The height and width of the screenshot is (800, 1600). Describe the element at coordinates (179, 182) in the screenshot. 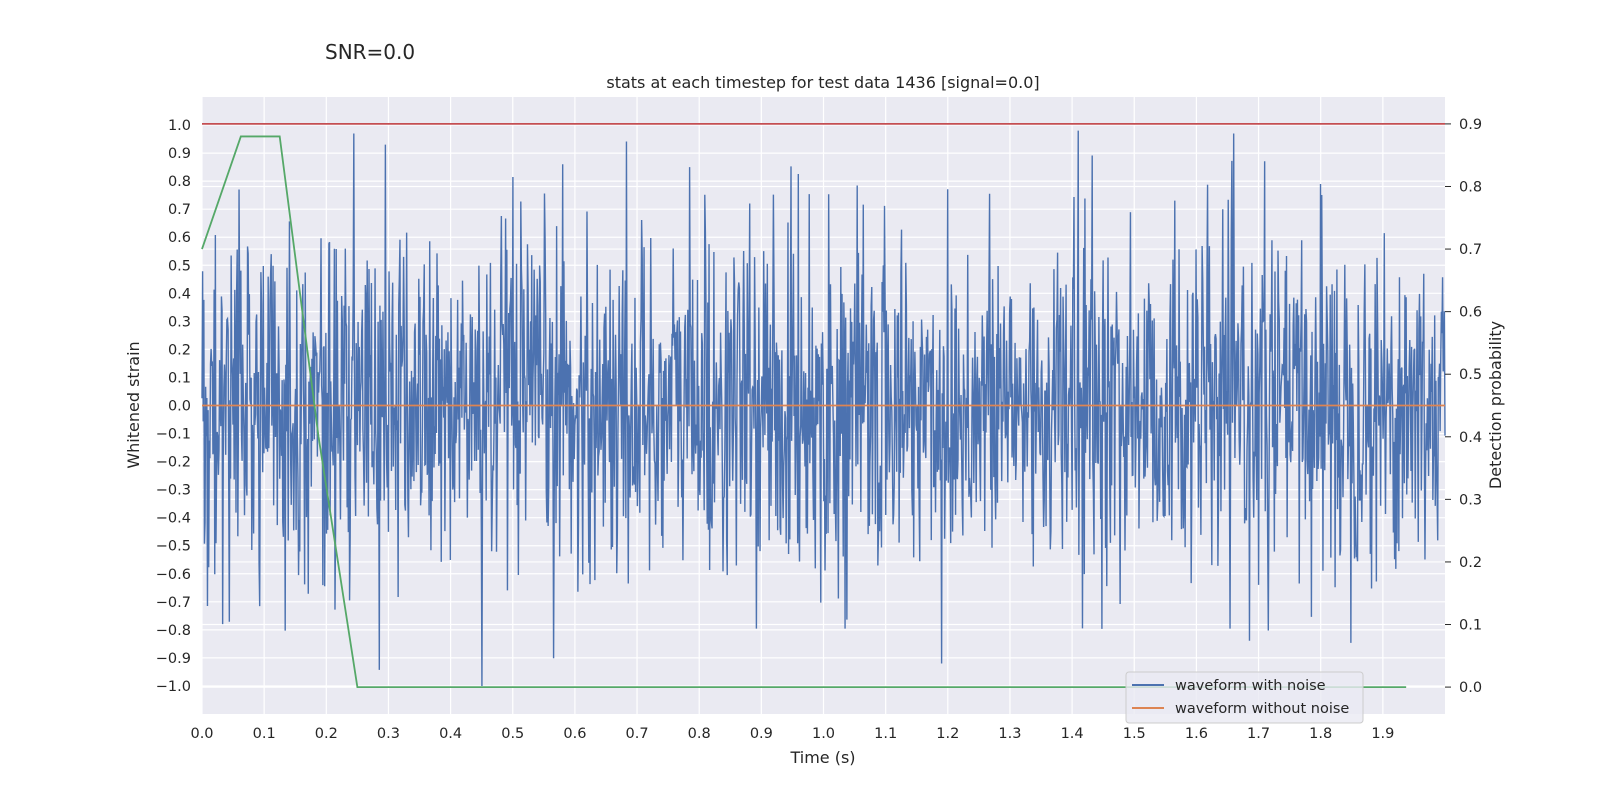

I see `y-tick-label: 0.8` at that location.